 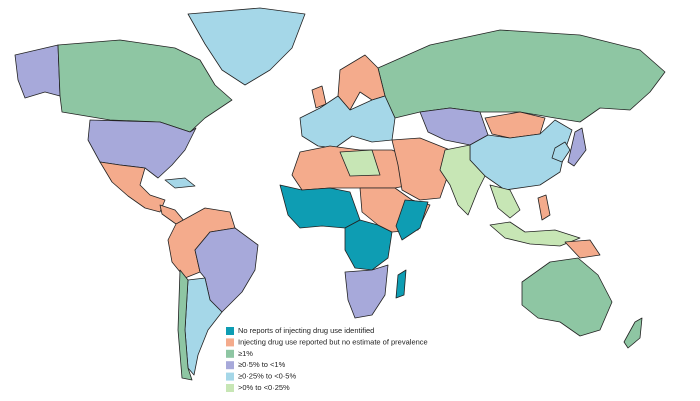 I want to click on madagascar, so click(x=401, y=284).